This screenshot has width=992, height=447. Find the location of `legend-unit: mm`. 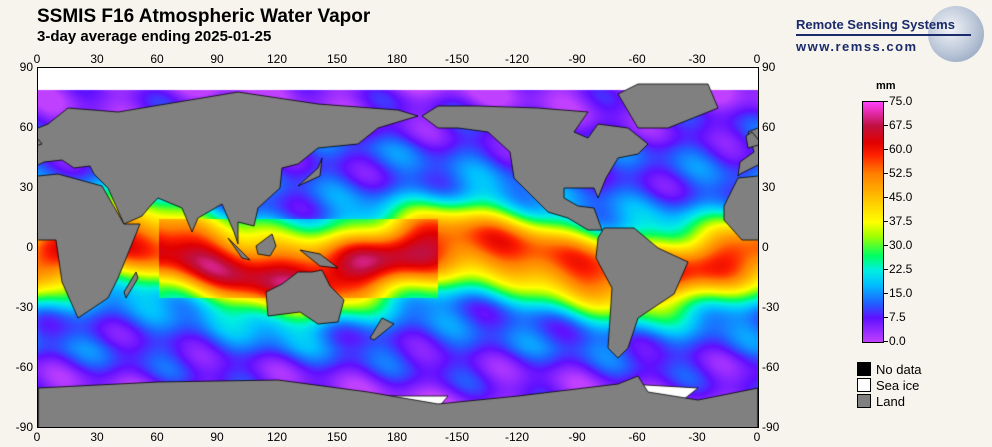

legend-unit: mm is located at coordinates (886, 86).